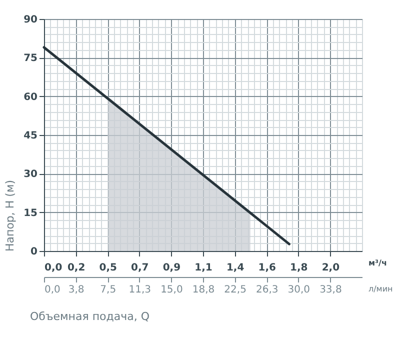 The width and height of the screenshot is (400, 350). Describe the element at coordinates (171, 290) in the screenshot. I see `x2-tick-label: 15,0` at that location.